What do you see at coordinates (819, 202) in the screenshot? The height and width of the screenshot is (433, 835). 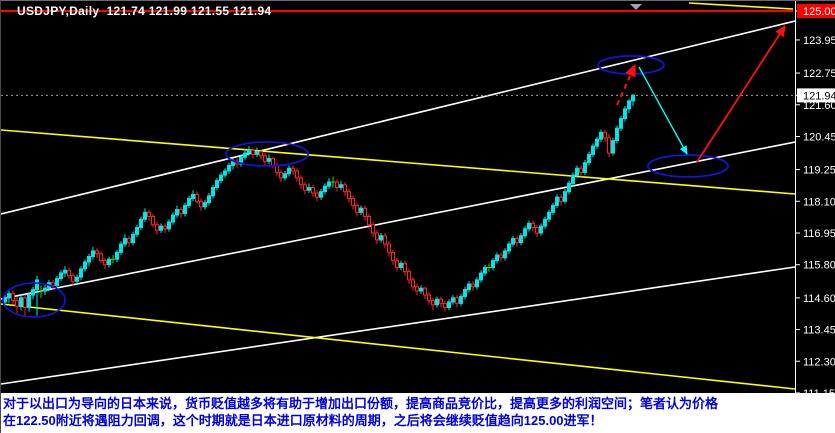 I see `price-label: 118.10` at bounding box center [819, 202].